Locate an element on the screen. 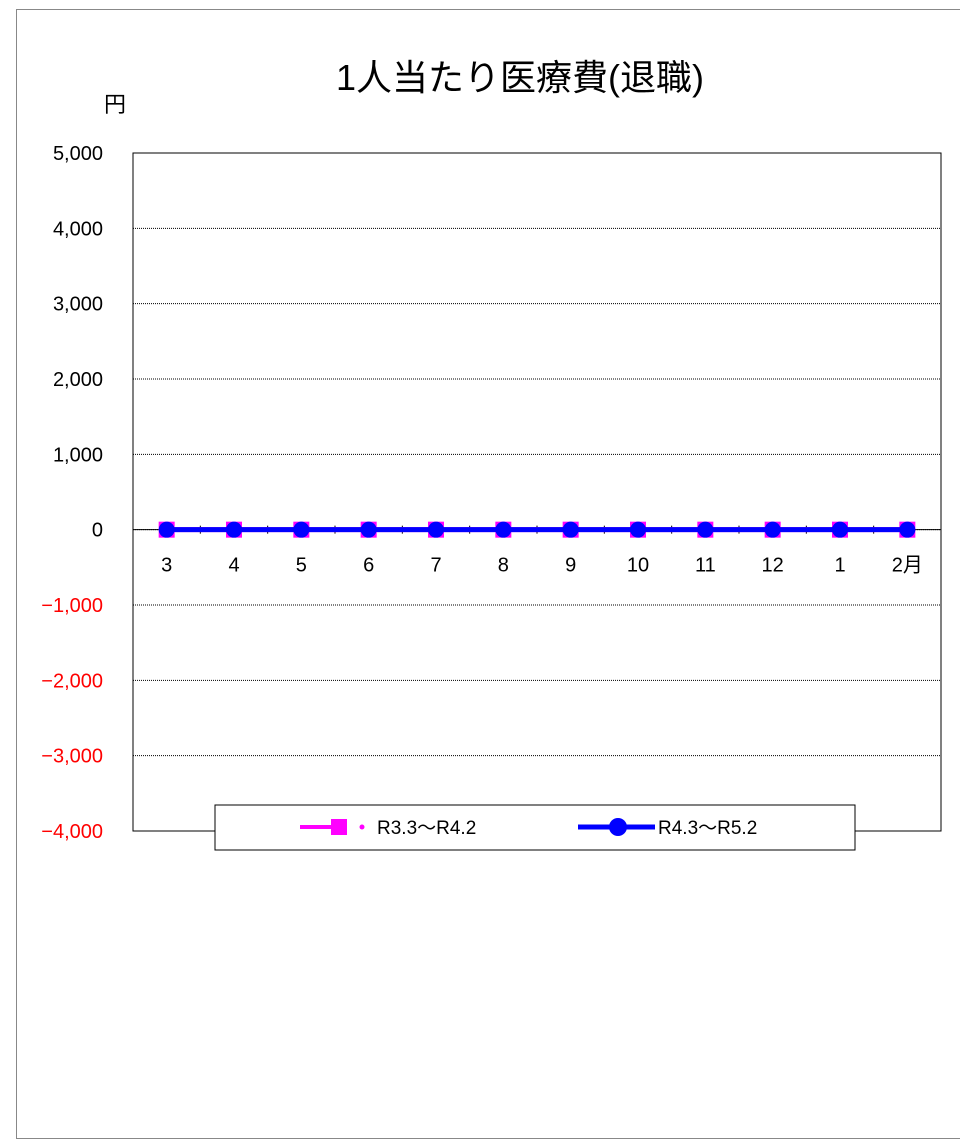  y-axis-unit: 円 is located at coordinates (115, 104).